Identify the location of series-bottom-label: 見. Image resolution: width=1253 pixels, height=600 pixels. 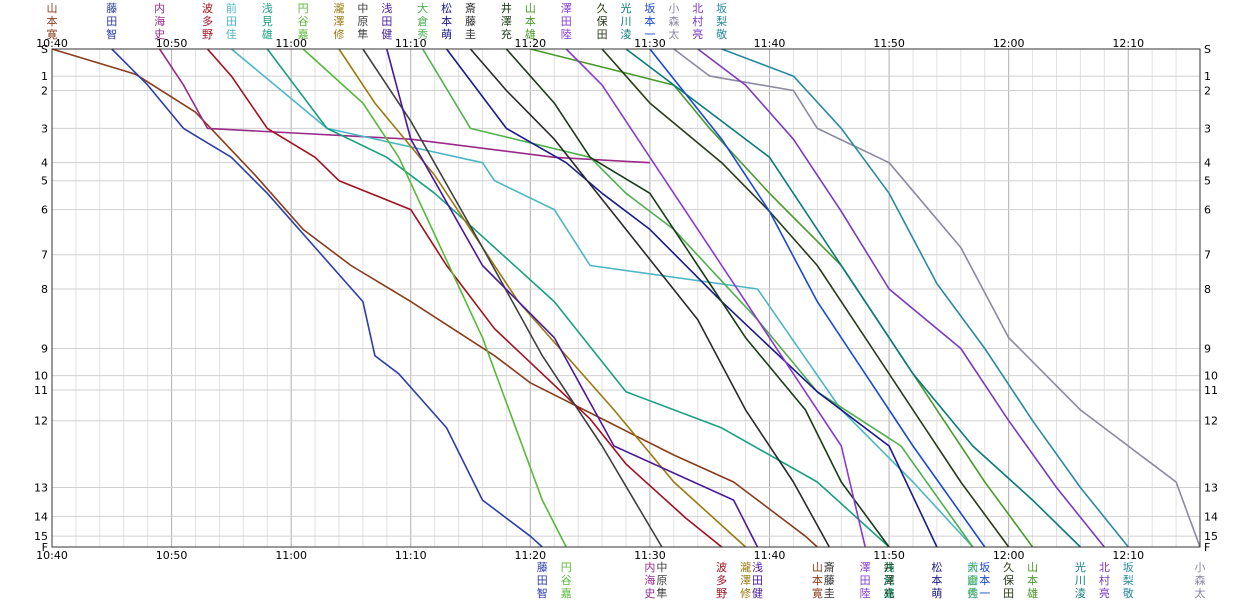
(889, 580).